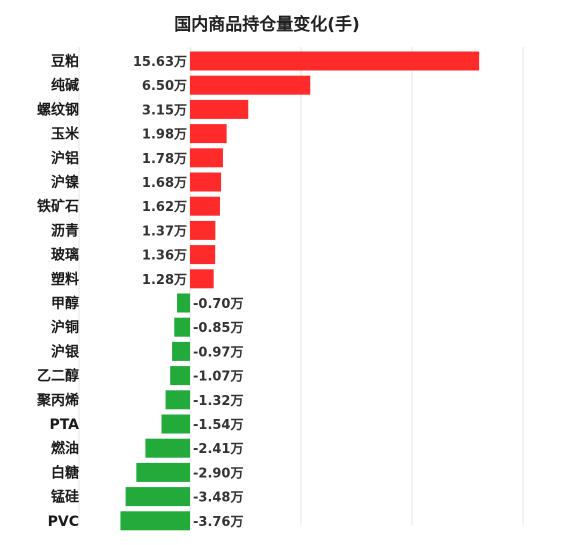 The height and width of the screenshot is (545, 580). I want to click on category-label: 螺纹钢, so click(58, 109).